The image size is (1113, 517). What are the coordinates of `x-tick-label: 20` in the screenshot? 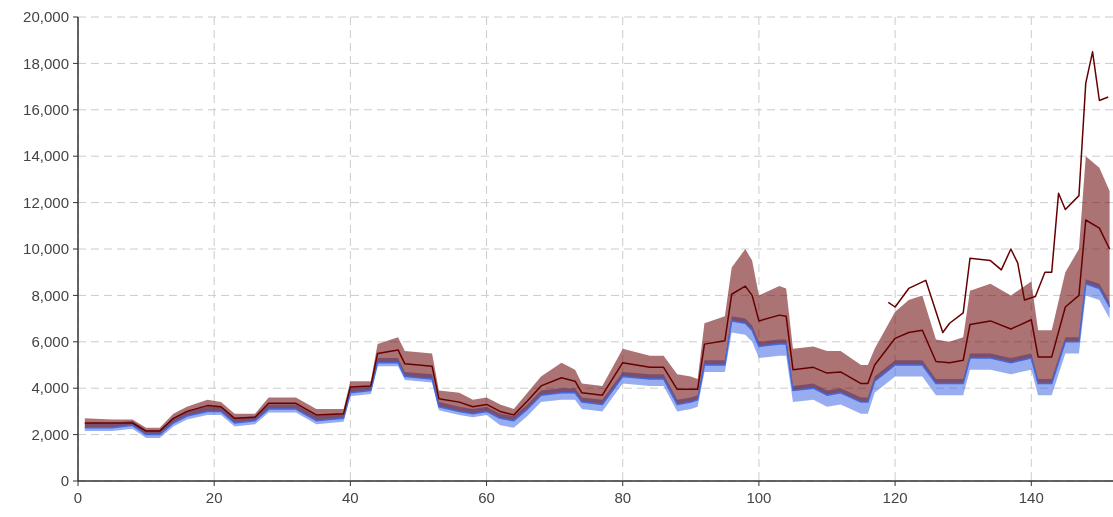 It's located at (214, 497).